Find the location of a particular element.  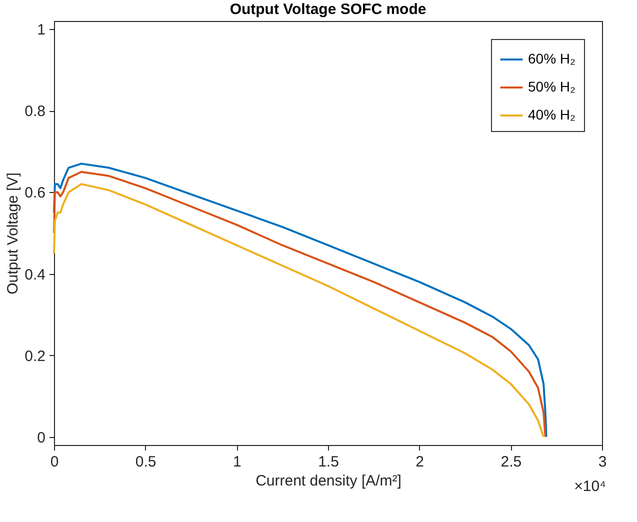

x-tick-label: 3 is located at coordinates (602, 462).